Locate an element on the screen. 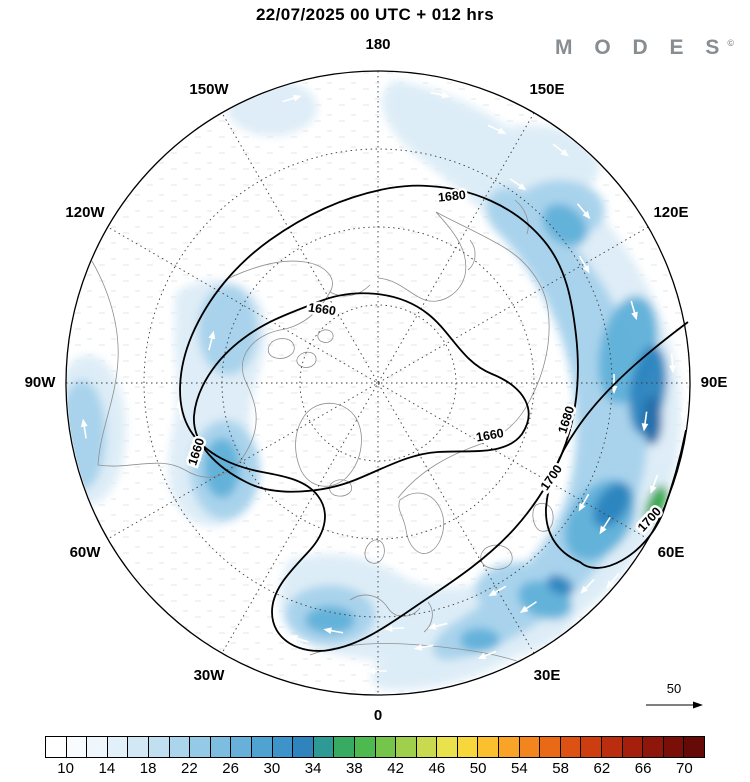  wind-max-green is located at coordinates (656, 505).